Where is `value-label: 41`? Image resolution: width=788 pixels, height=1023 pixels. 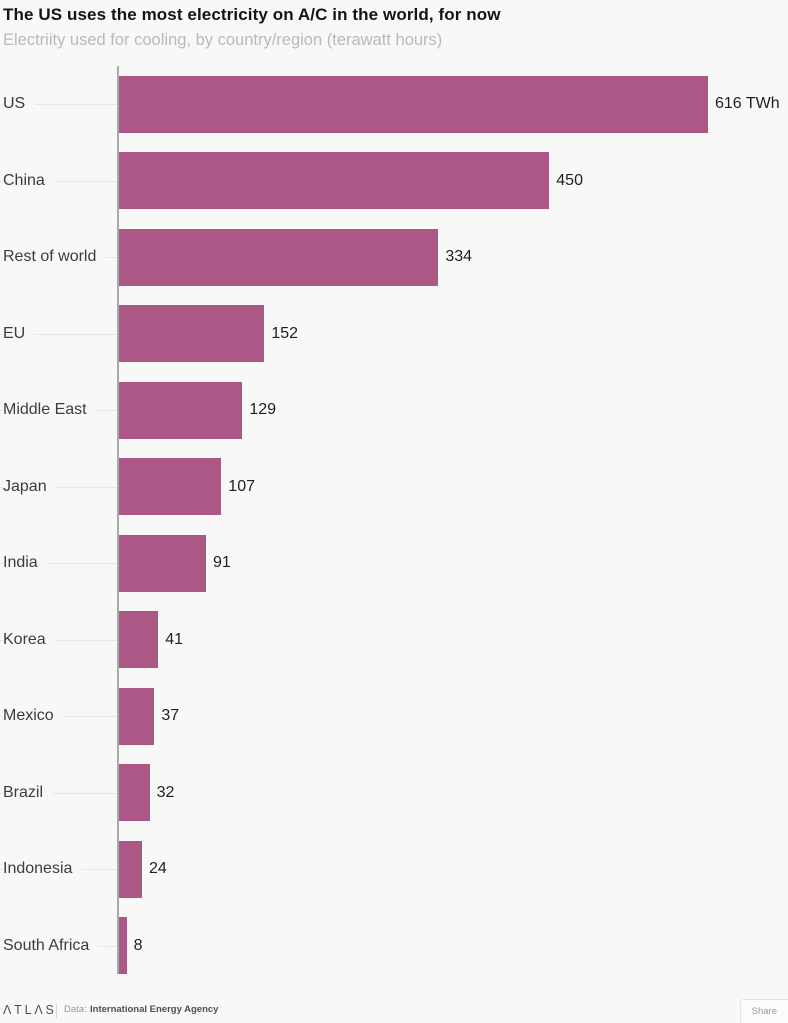 value-label: 41 is located at coordinates (174, 639).